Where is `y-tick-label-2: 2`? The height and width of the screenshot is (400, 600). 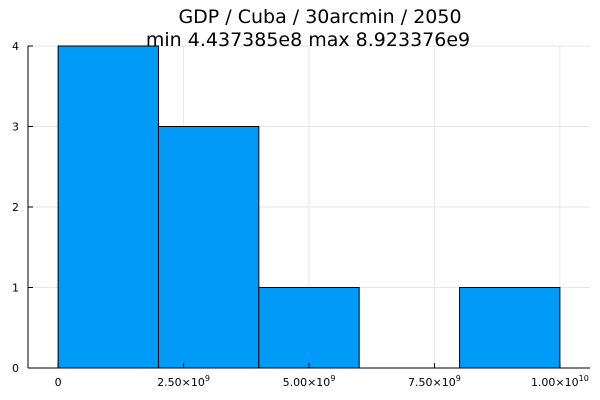
y-tick-label-2: 2 is located at coordinates (15, 207).